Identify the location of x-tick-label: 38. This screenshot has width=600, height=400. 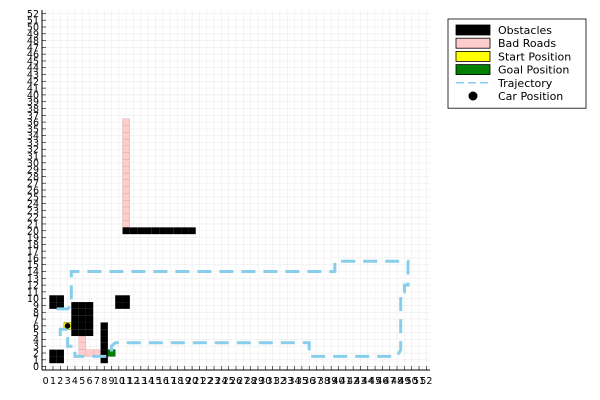
(324, 381).